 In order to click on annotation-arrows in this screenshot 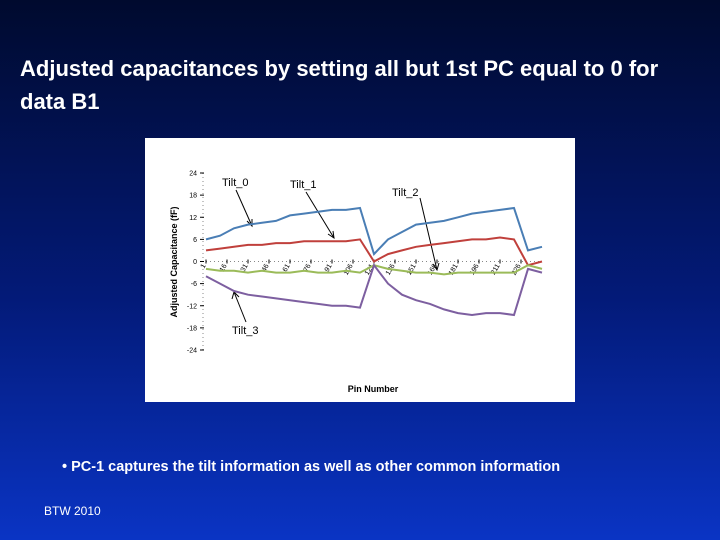, I will do `click(335, 256)`.